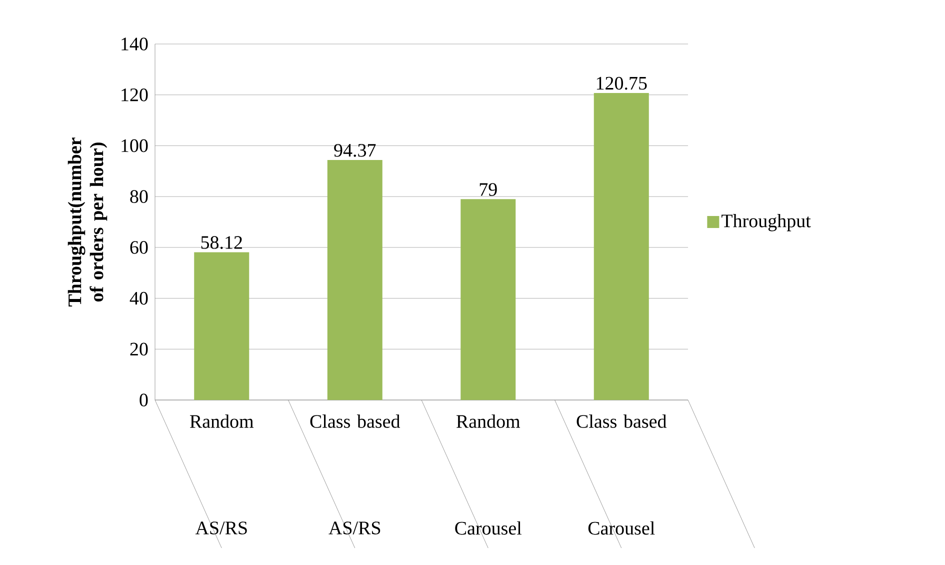  What do you see at coordinates (139, 247) in the screenshot?
I see `y-tick-label: 60` at bounding box center [139, 247].